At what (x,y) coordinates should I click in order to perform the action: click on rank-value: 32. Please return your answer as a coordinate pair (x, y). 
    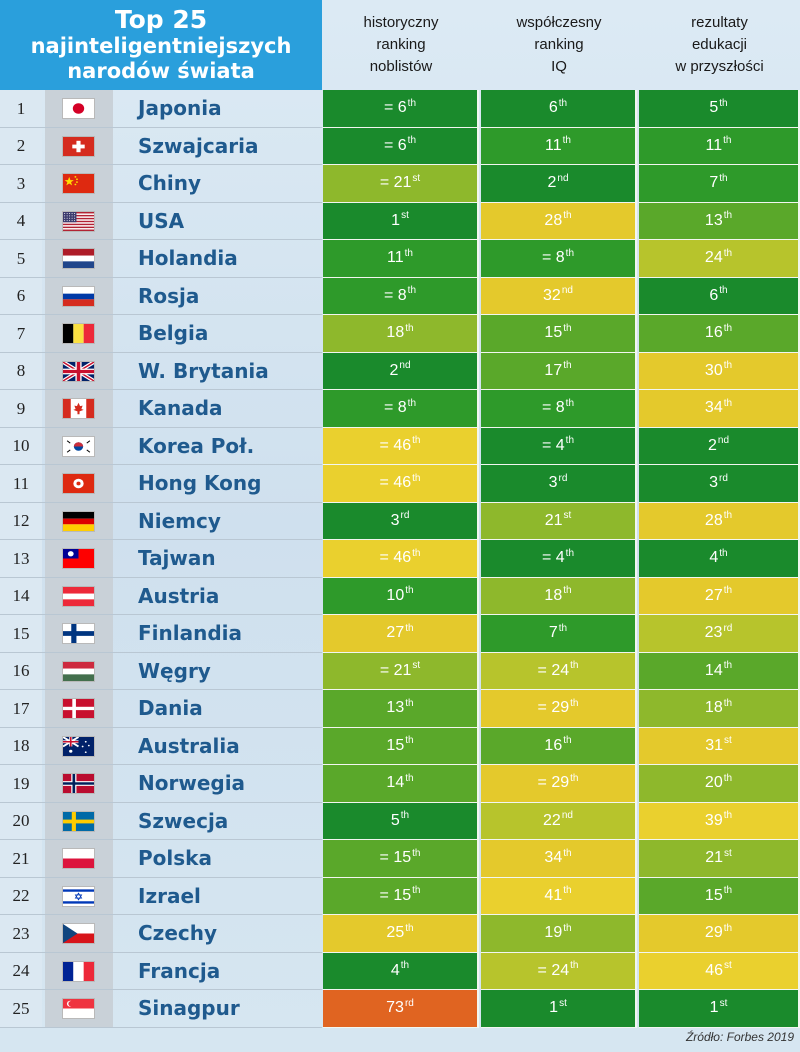
    Looking at the image, I should click on (552, 295).